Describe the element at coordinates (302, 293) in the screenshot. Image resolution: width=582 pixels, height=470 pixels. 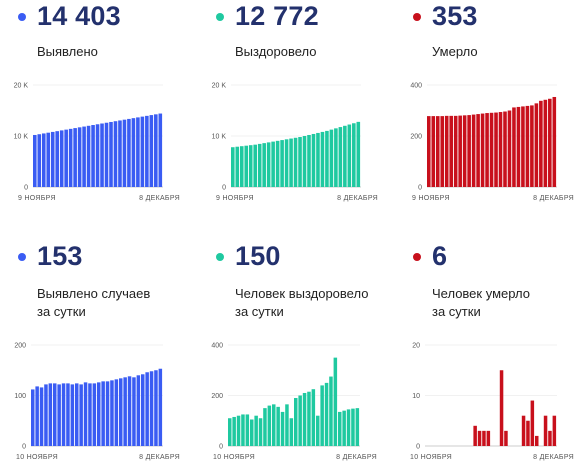
I see `daily-recovered-label-line1: Человек выздоровело` at that location.